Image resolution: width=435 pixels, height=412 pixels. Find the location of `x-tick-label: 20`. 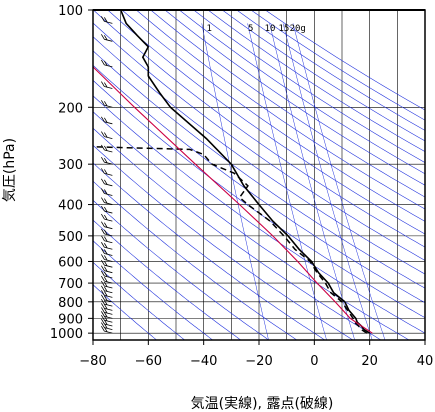

x-tick-label: 20 is located at coordinates (369, 361).